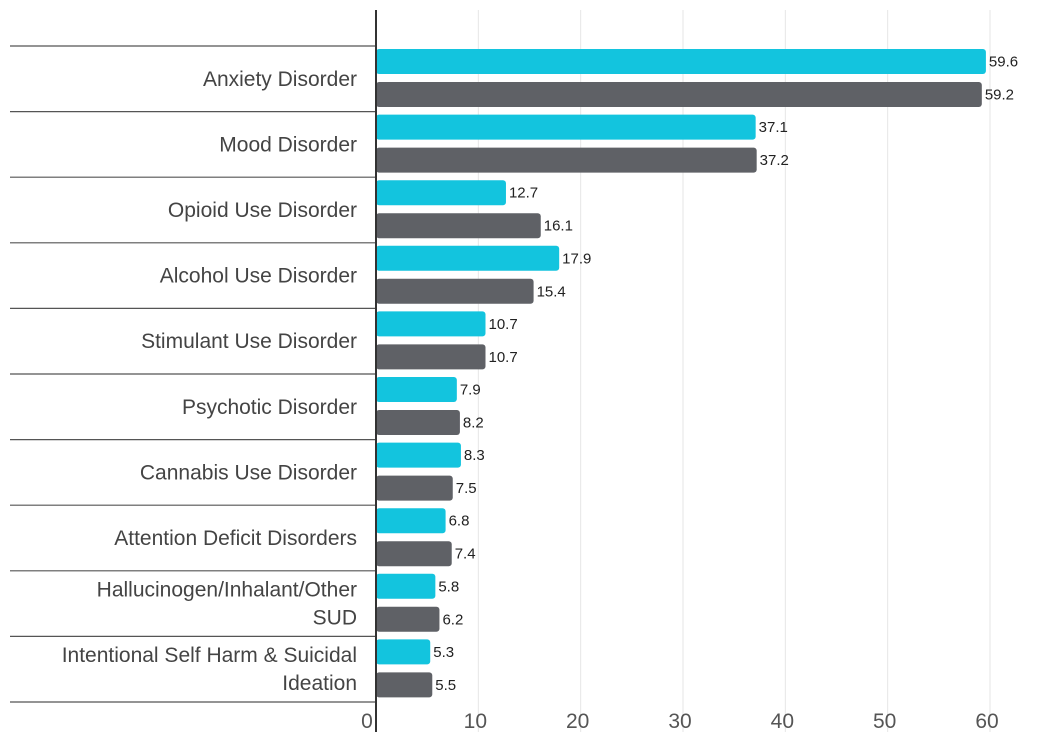 This screenshot has width=1042, height=732. Describe the element at coordinates (1003, 62) in the screenshot. I see `data-label: 59.6` at that location.